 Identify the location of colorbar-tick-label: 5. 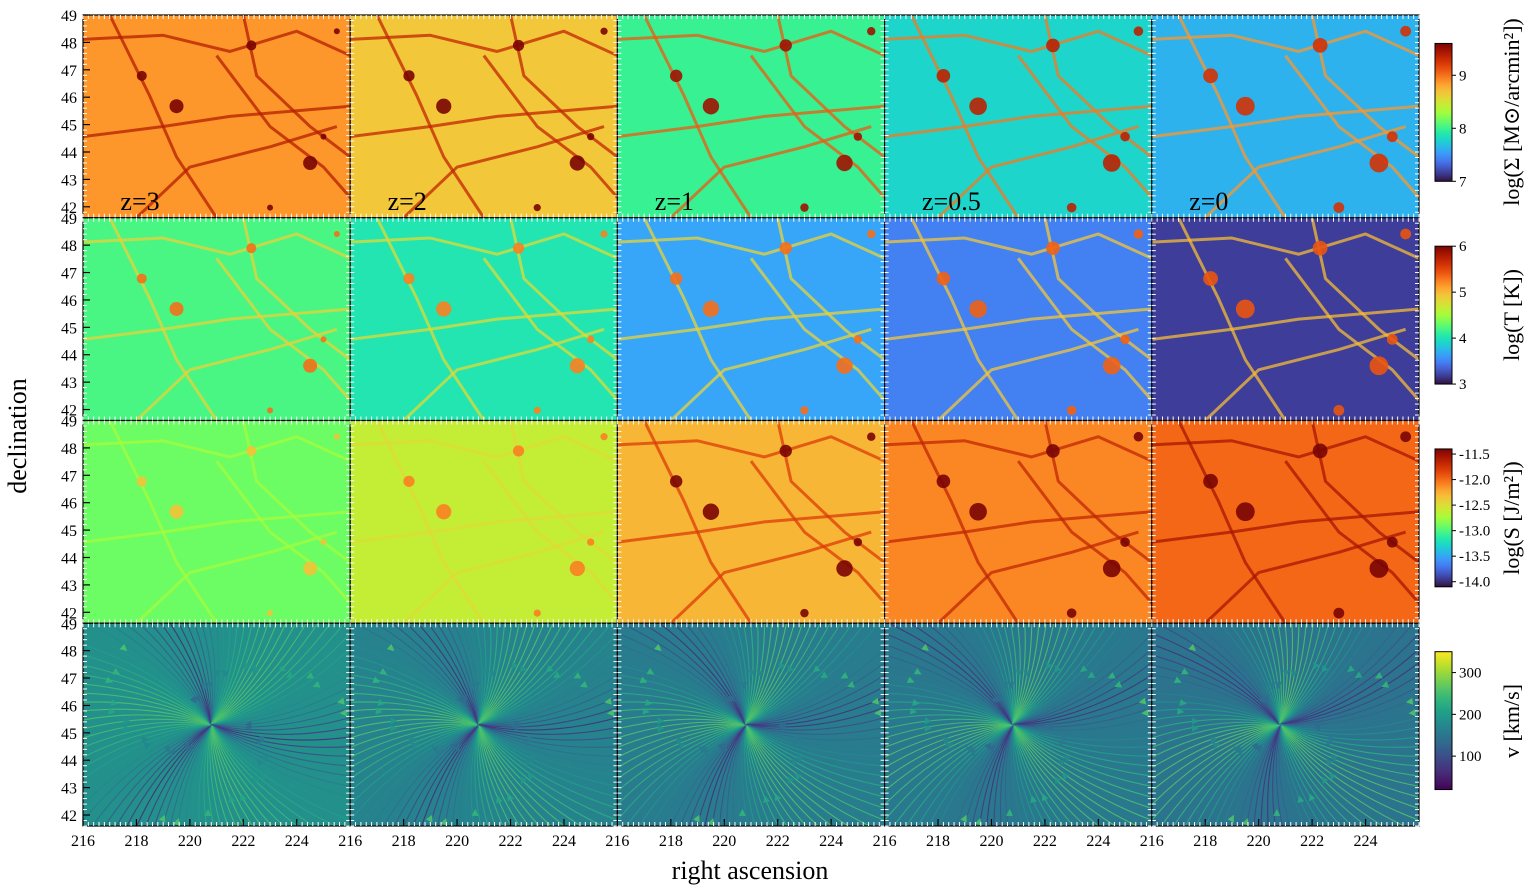
(1463, 293).